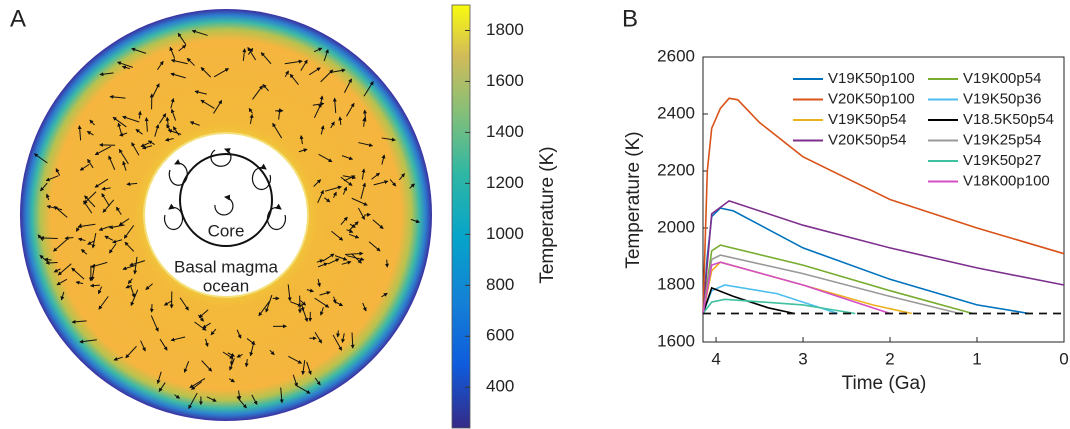  I want to click on colorbar-tick-label: 800, so click(500, 284).